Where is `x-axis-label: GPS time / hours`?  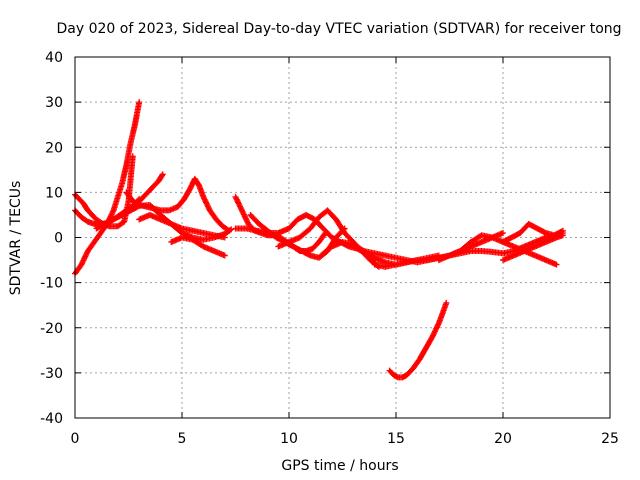
x-axis-label: GPS time / hours is located at coordinates (339, 466).